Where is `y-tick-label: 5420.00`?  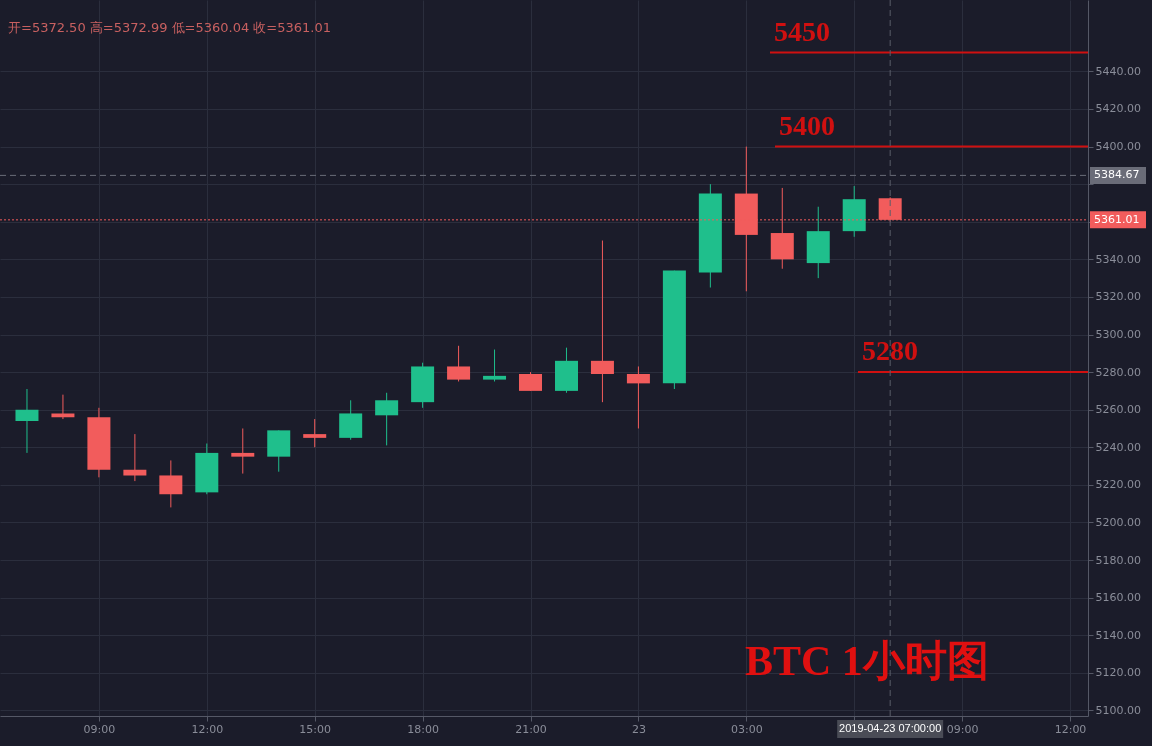 y-tick-label: 5420.00 is located at coordinates (1118, 109).